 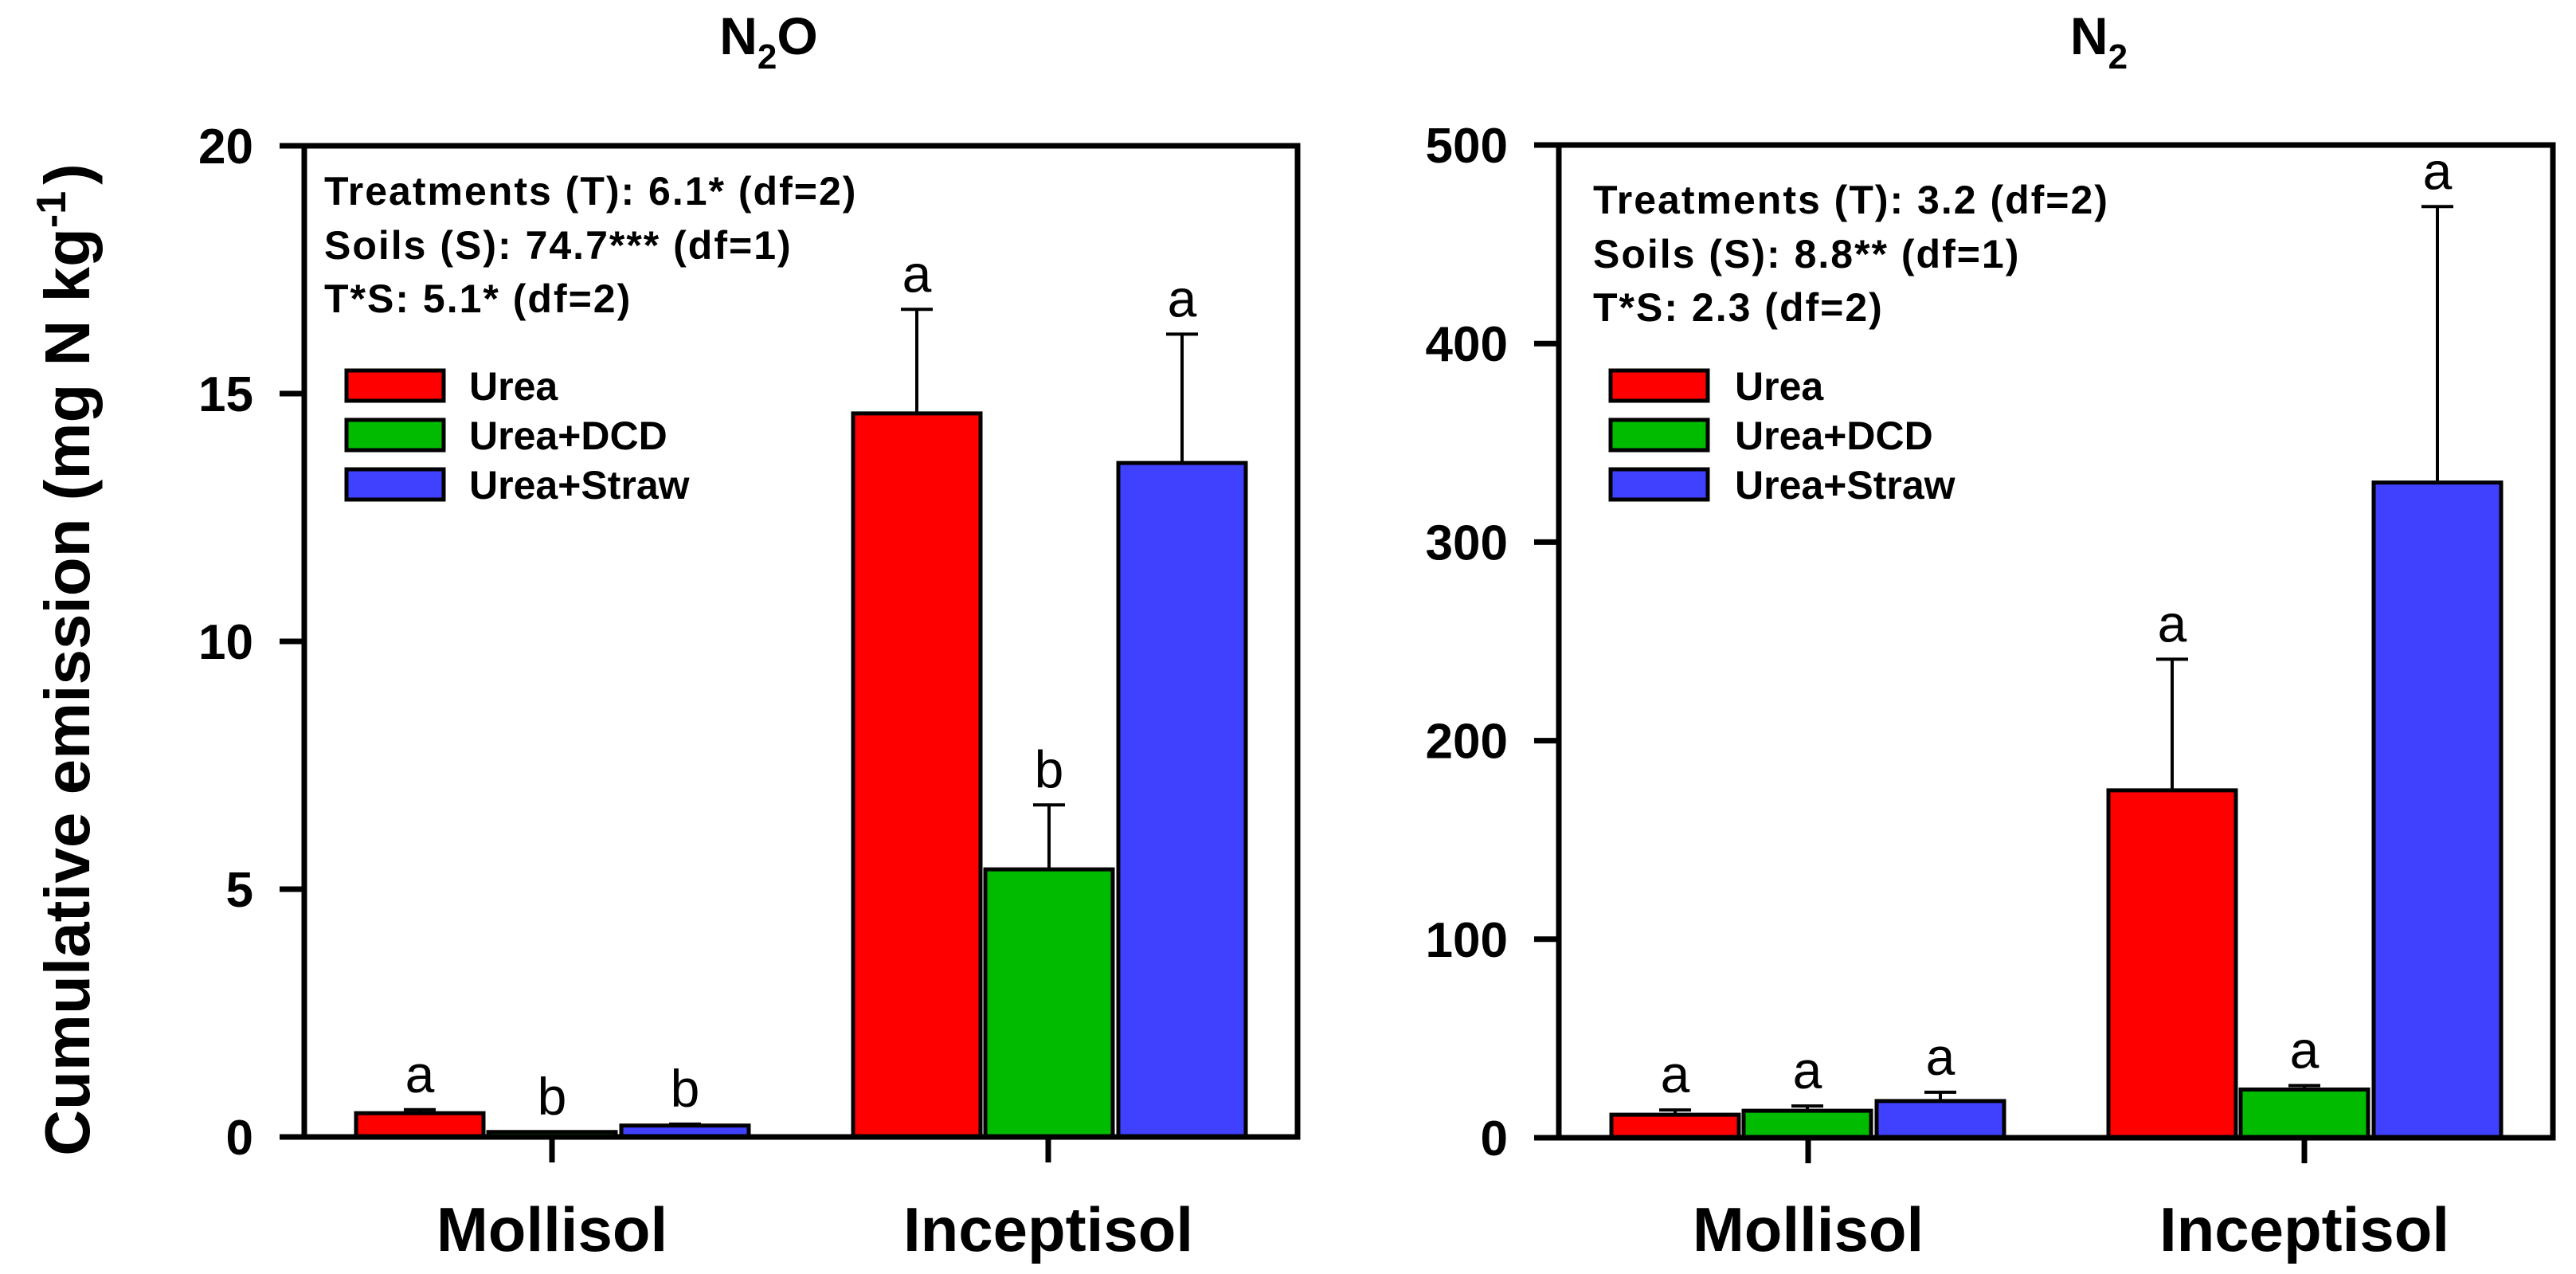 What do you see at coordinates (1807, 1124) in the screenshot?
I see `bar-urea-dcd-mollisol` at bounding box center [1807, 1124].